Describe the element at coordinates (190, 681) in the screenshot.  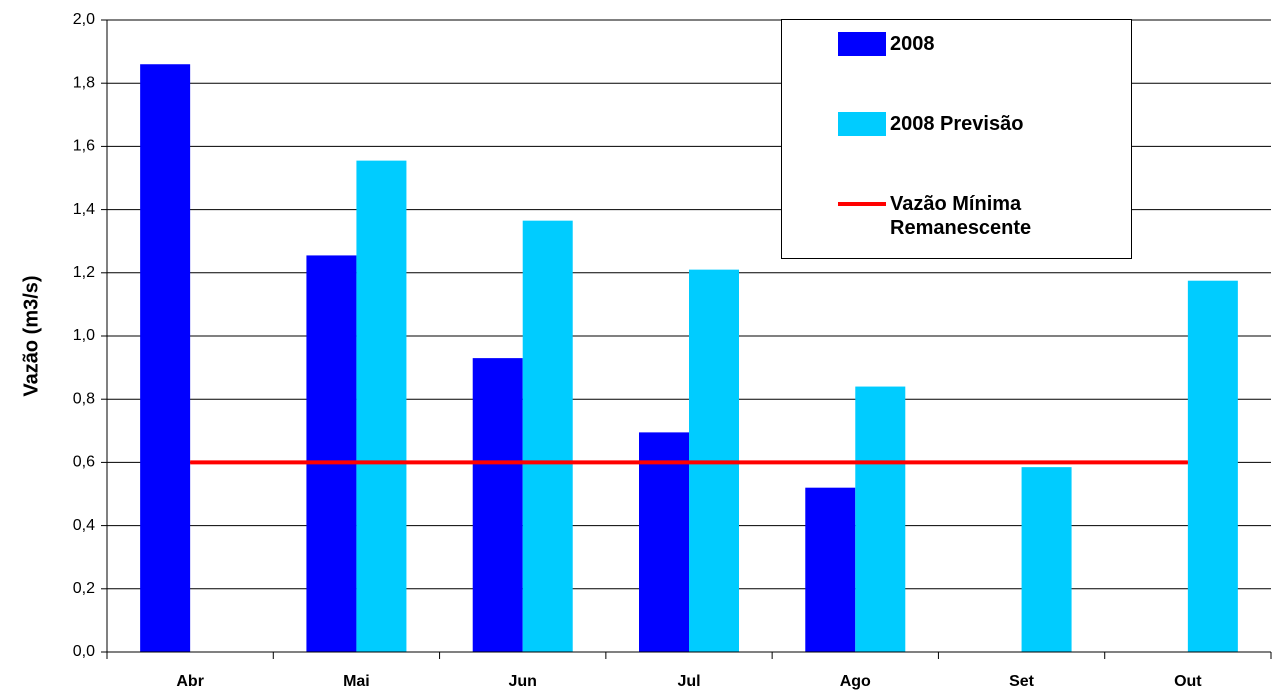
I see `x-tick-label: Abr` at that location.